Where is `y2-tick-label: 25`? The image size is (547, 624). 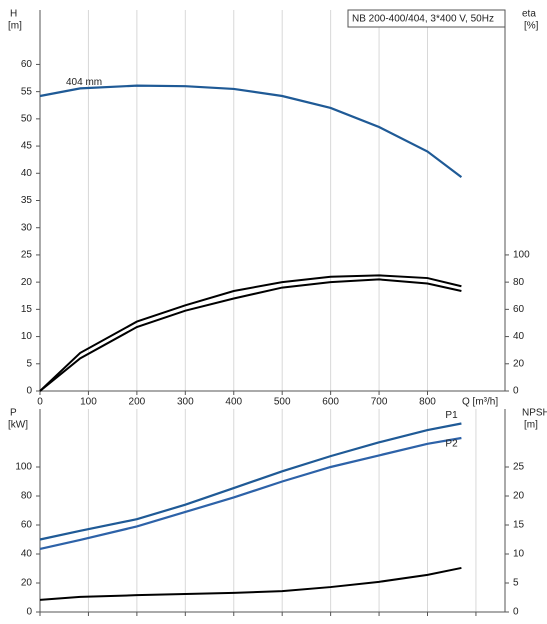
y2-tick-label: 25 is located at coordinates (519, 467).